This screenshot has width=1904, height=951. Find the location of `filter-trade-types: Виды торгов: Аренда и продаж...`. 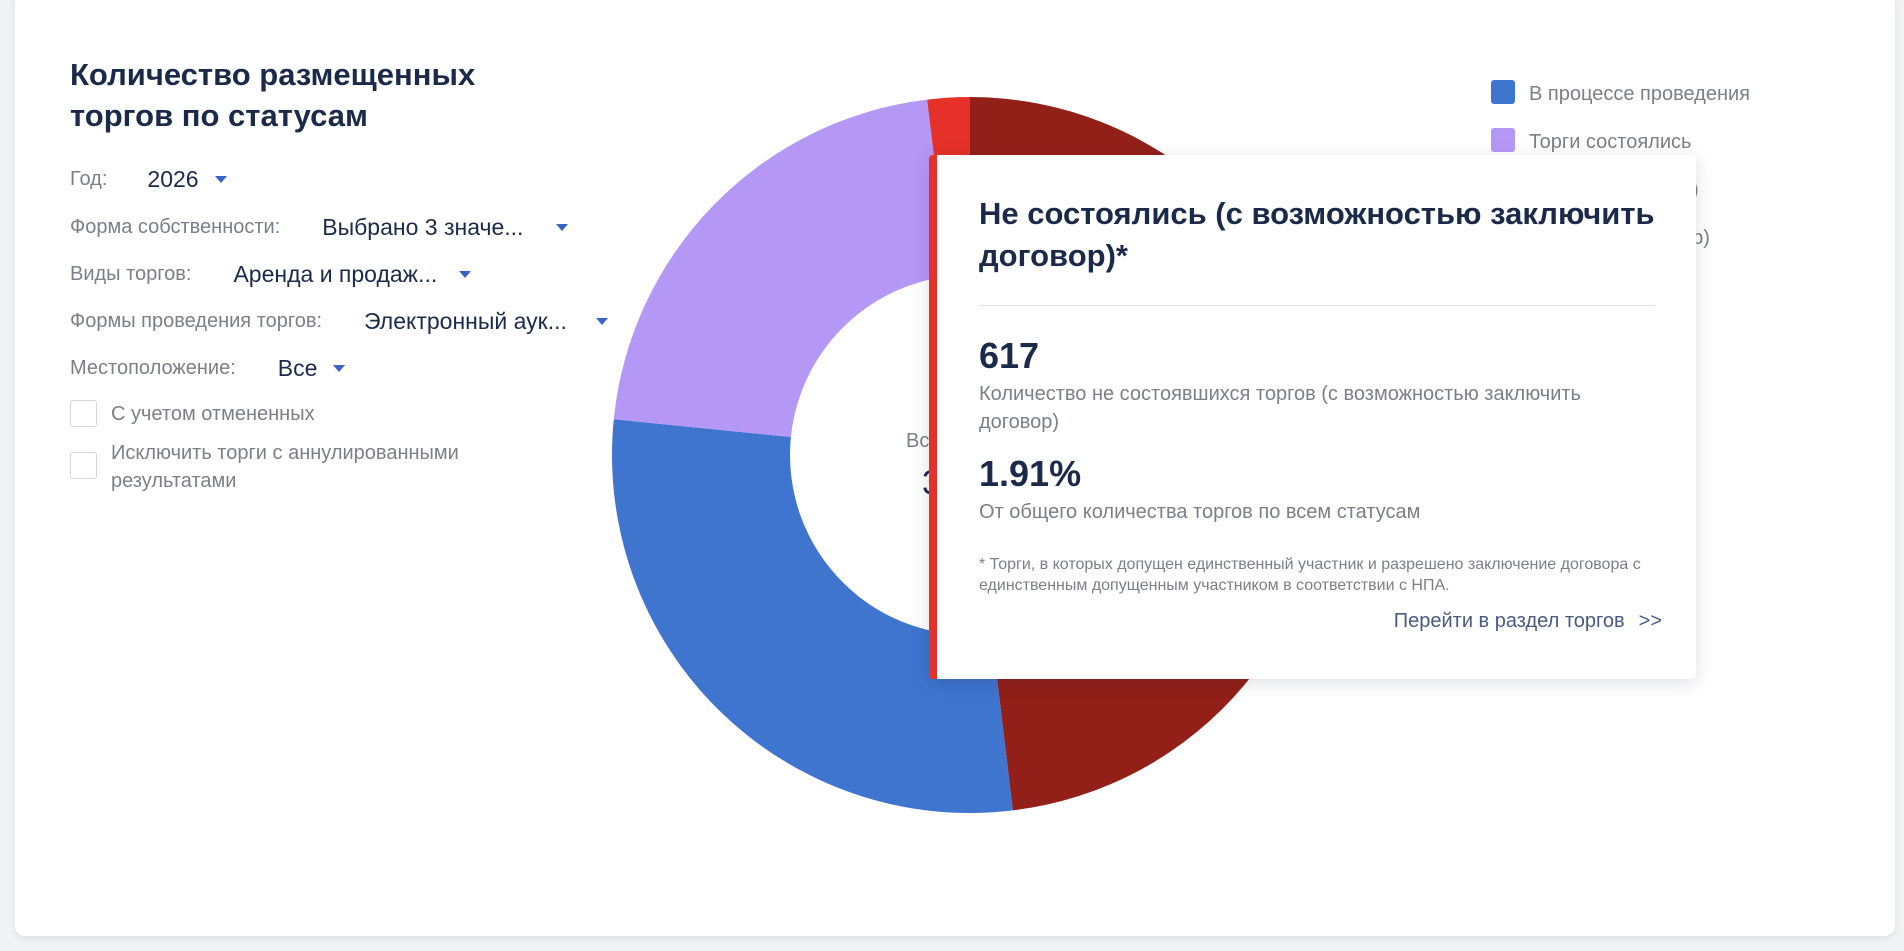

filter-trade-types: Виды торгов: Аренда и продаж... is located at coordinates (271, 274).